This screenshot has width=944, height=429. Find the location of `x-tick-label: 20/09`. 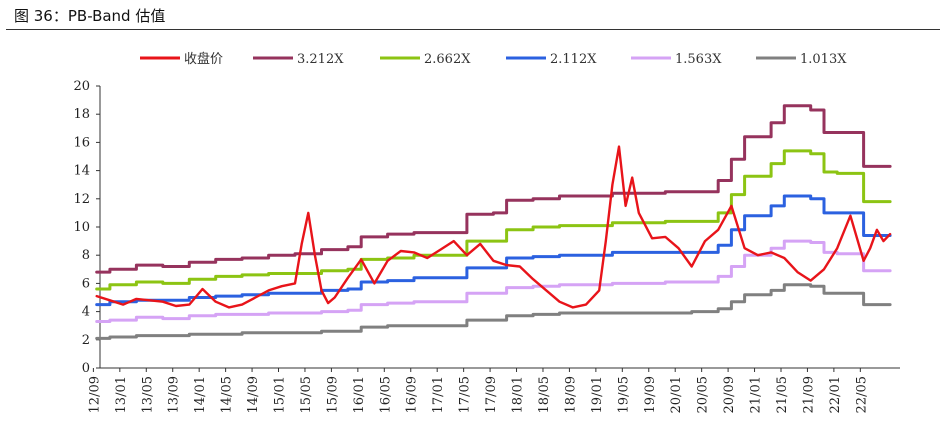

x-tick-label: 20/09 is located at coordinates (729, 394).